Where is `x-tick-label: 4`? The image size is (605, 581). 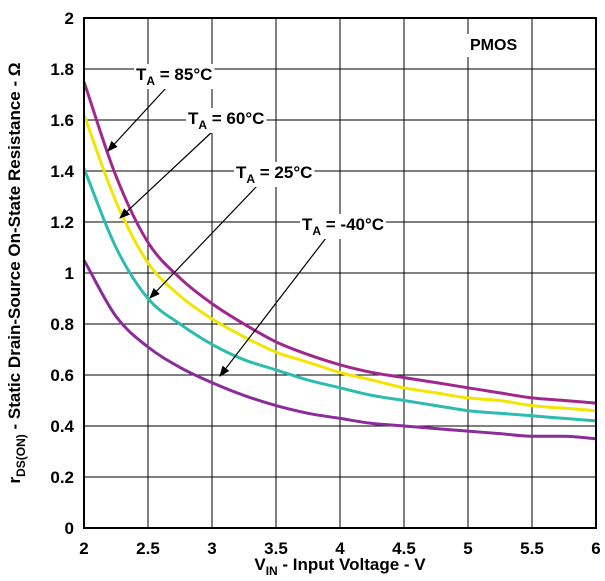
x-tick-label: 4 is located at coordinates (340, 548).